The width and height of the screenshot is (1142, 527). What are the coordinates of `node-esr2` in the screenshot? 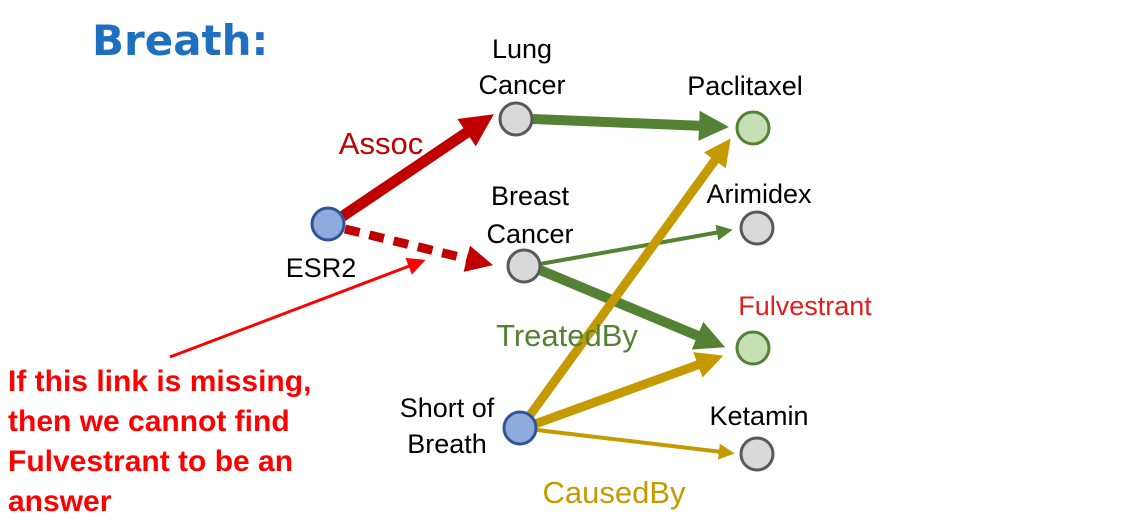 It's located at (328, 224).